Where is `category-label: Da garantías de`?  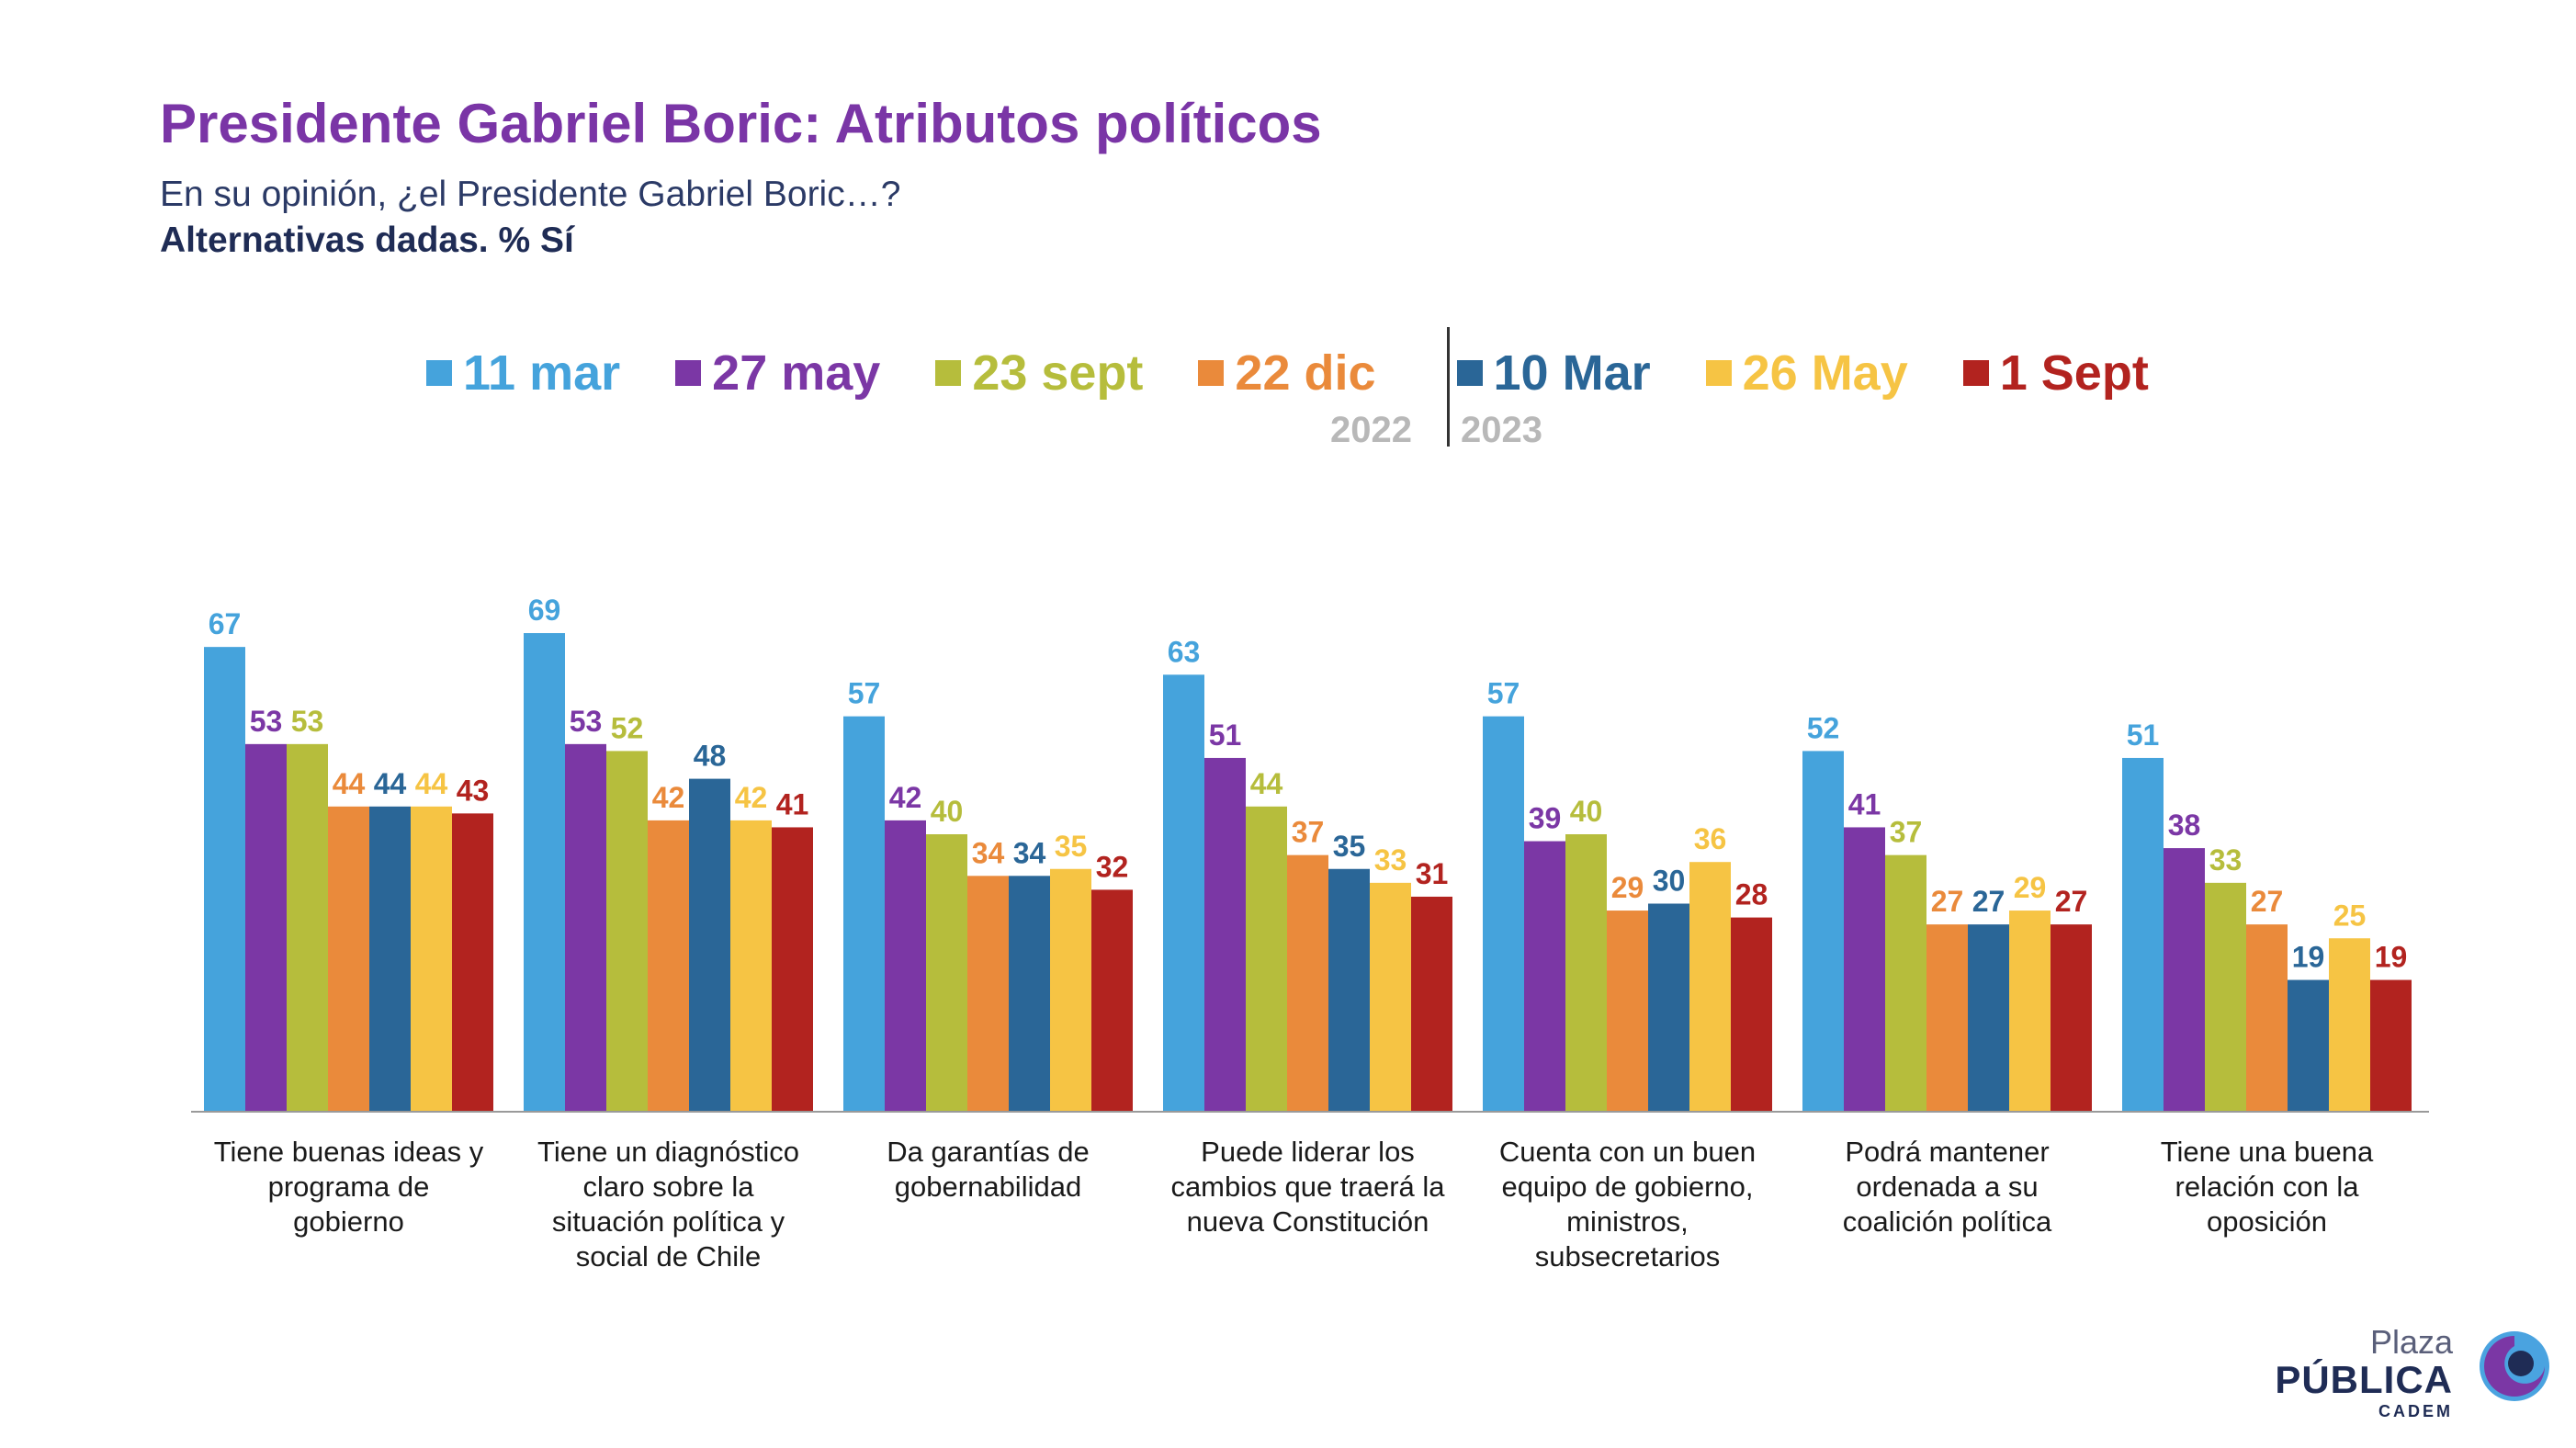 category-label: Da garantías de is located at coordinates (988, 1152).